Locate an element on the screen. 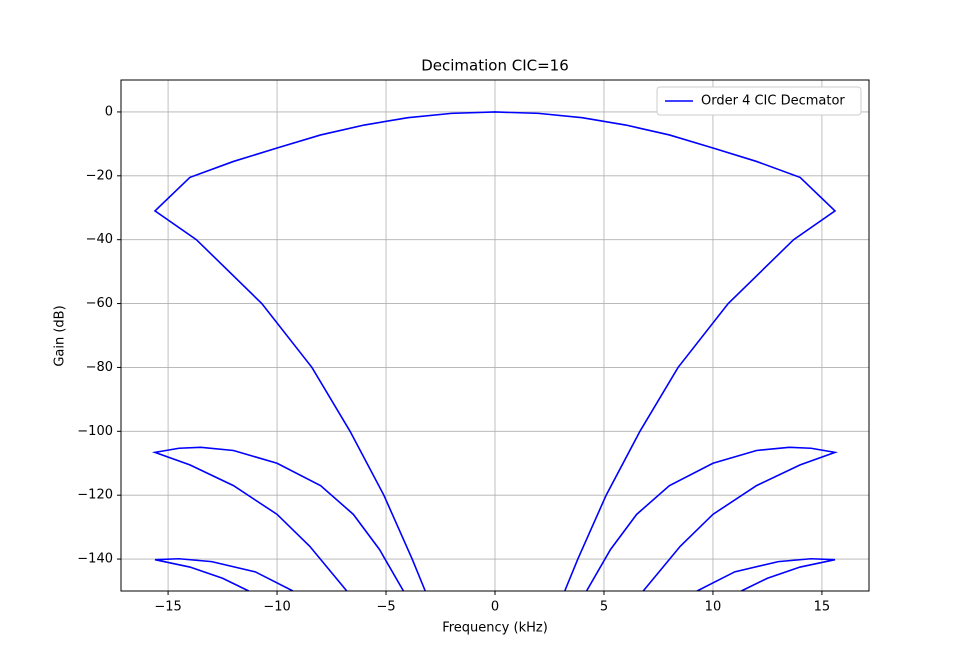  y-tick-label: −120 is located at coordinates (95, 495).